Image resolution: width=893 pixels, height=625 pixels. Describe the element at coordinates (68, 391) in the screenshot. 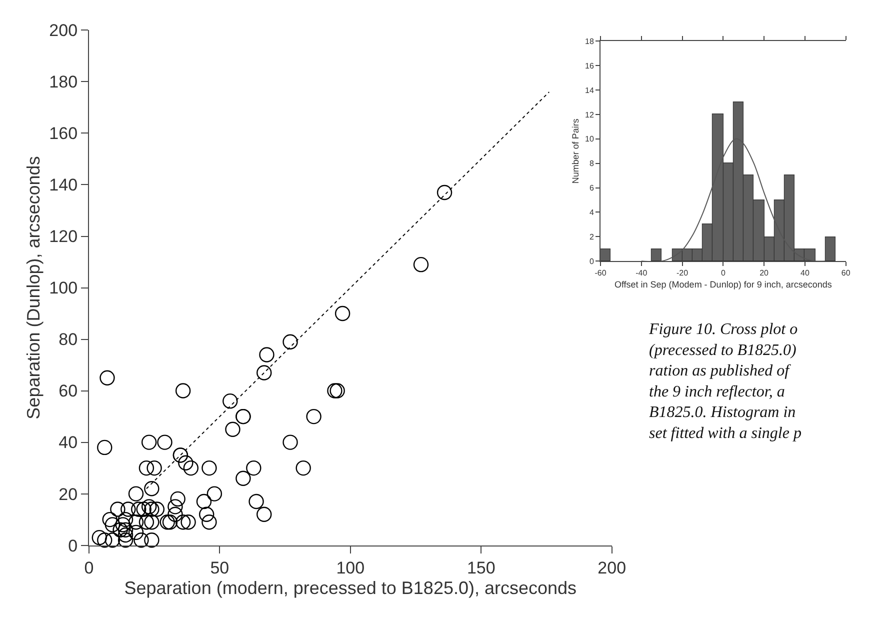

I see `y-tick-label: 60` at that location.